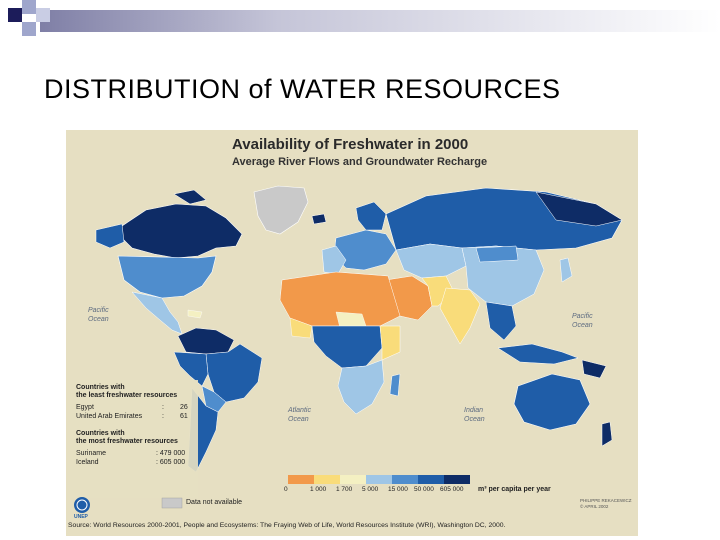  I want to click on greenland-region, so click(281, 210).